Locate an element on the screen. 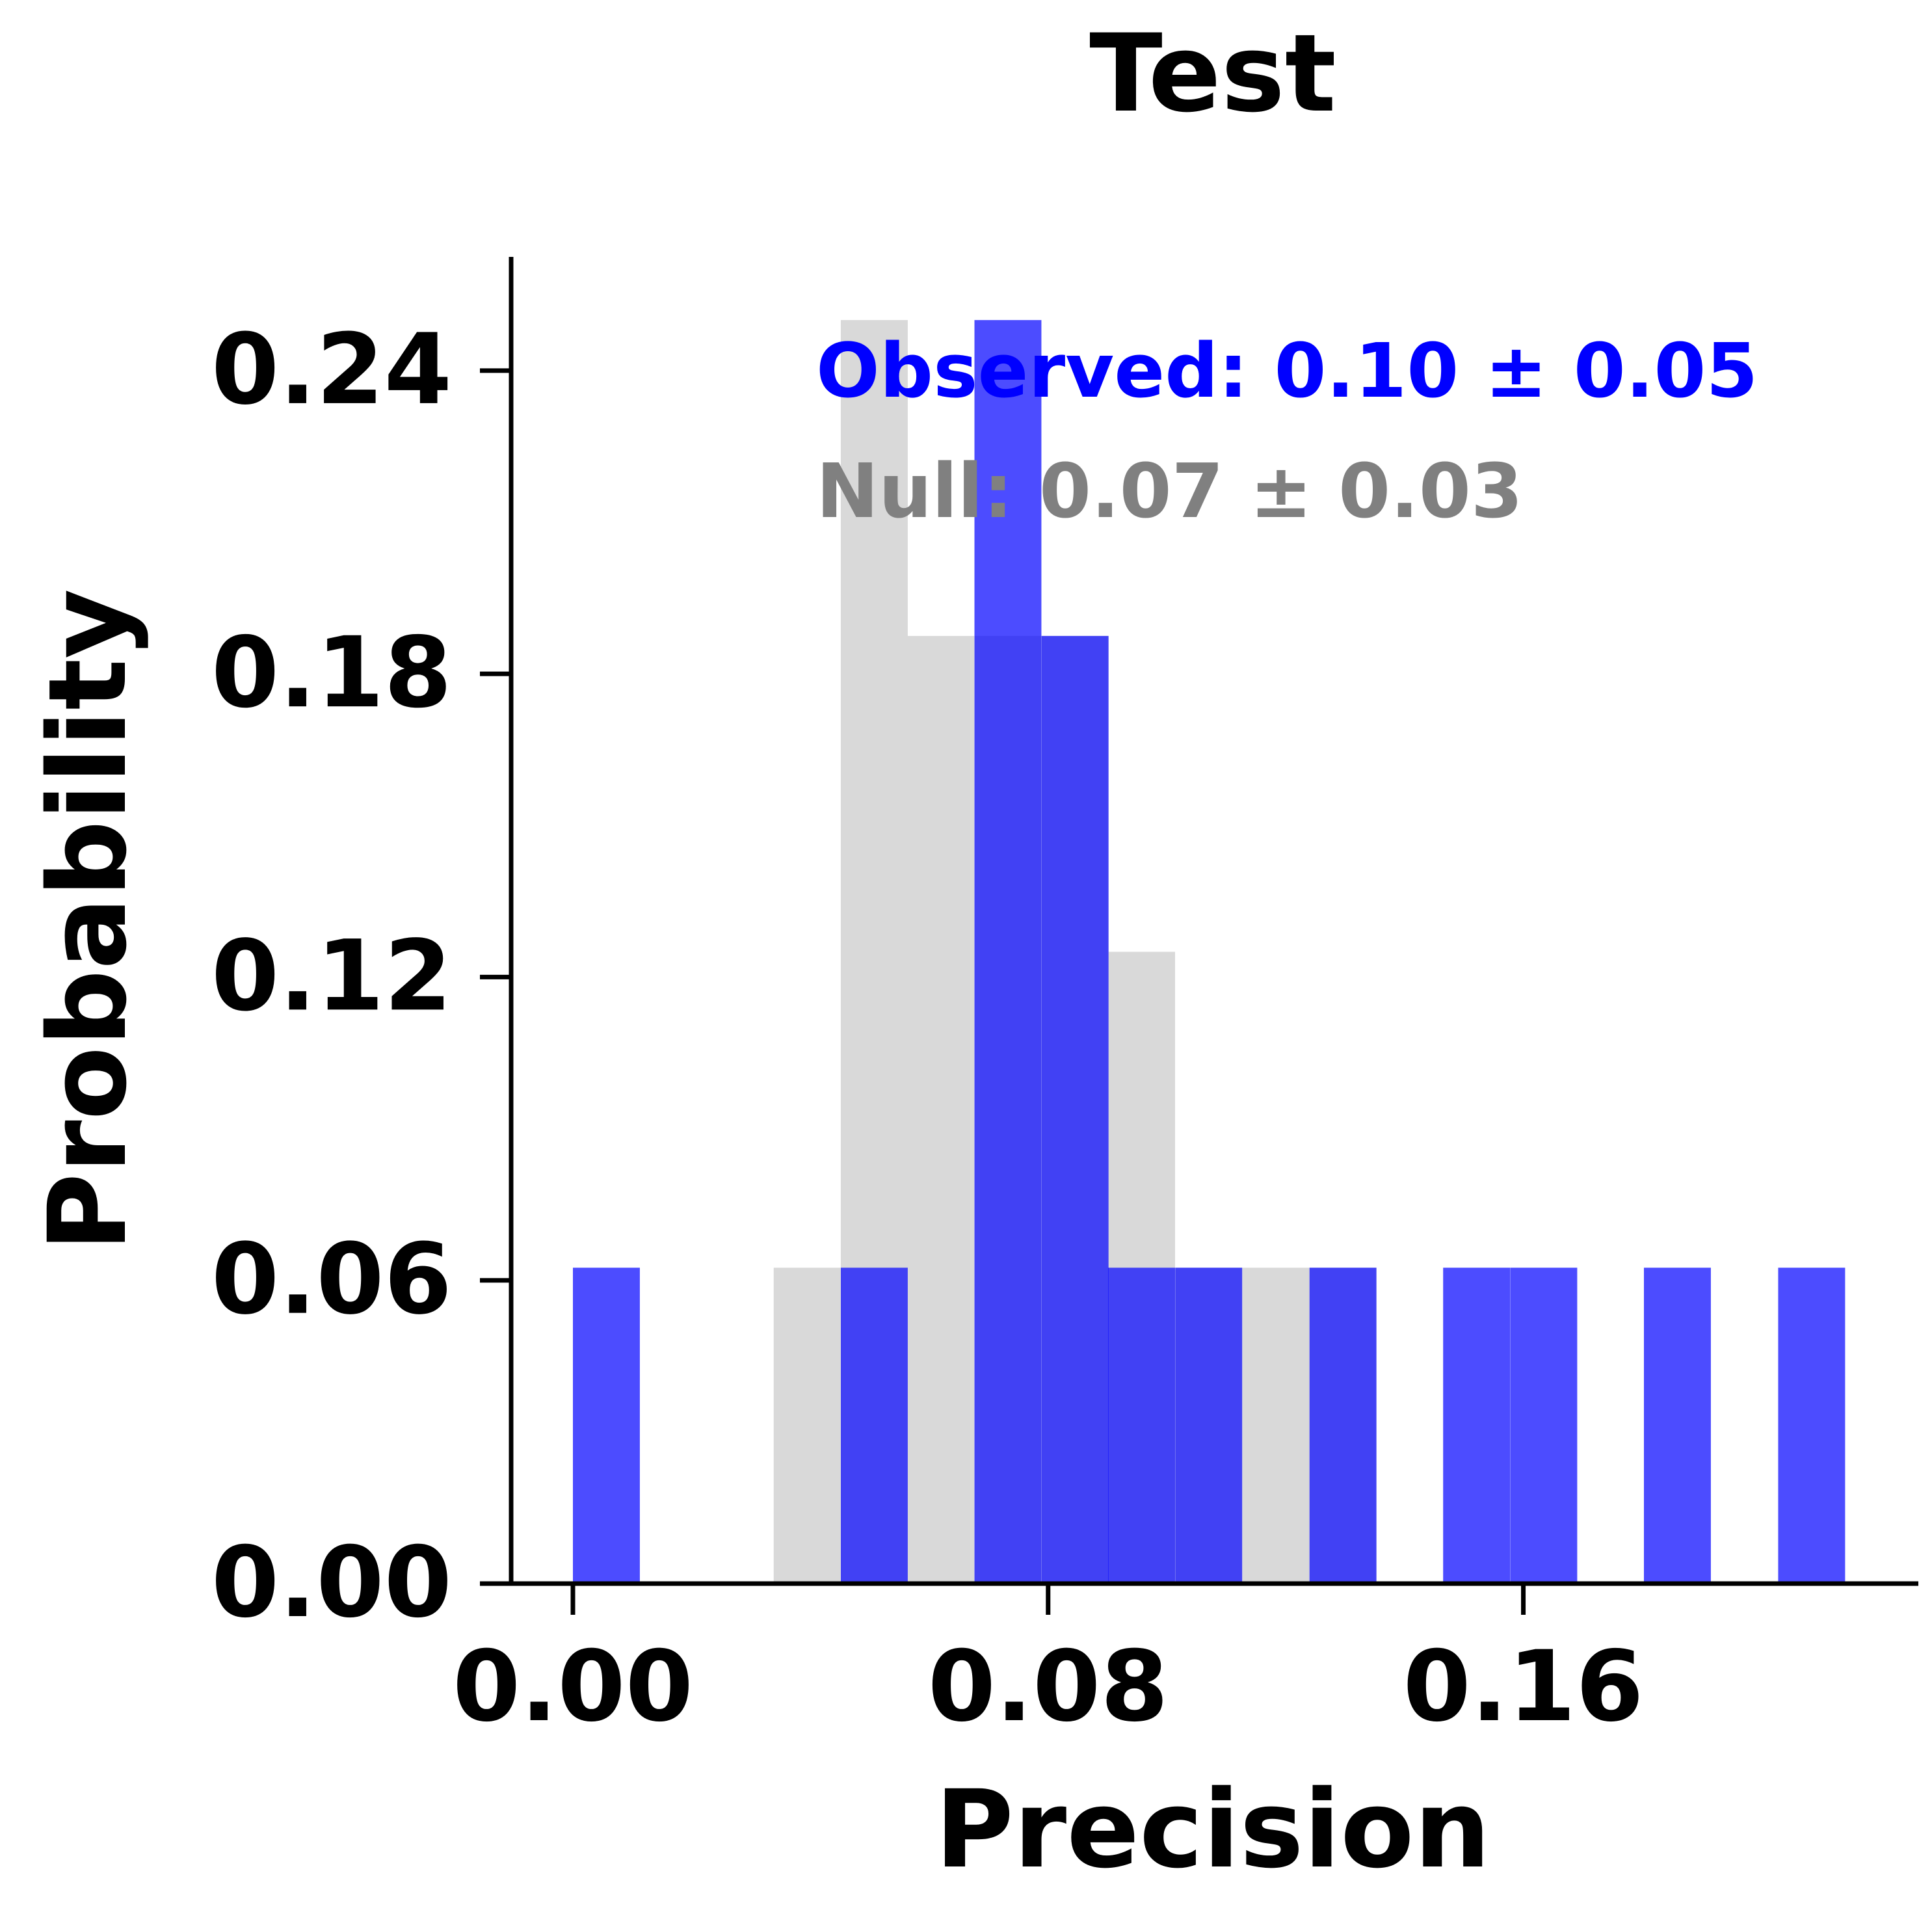 Image resolution: width=1932 pixels, height=1912 pixels. x-axis-ticks: 0.00 0.08 0.16 is located at coordinates (1048, 1664).